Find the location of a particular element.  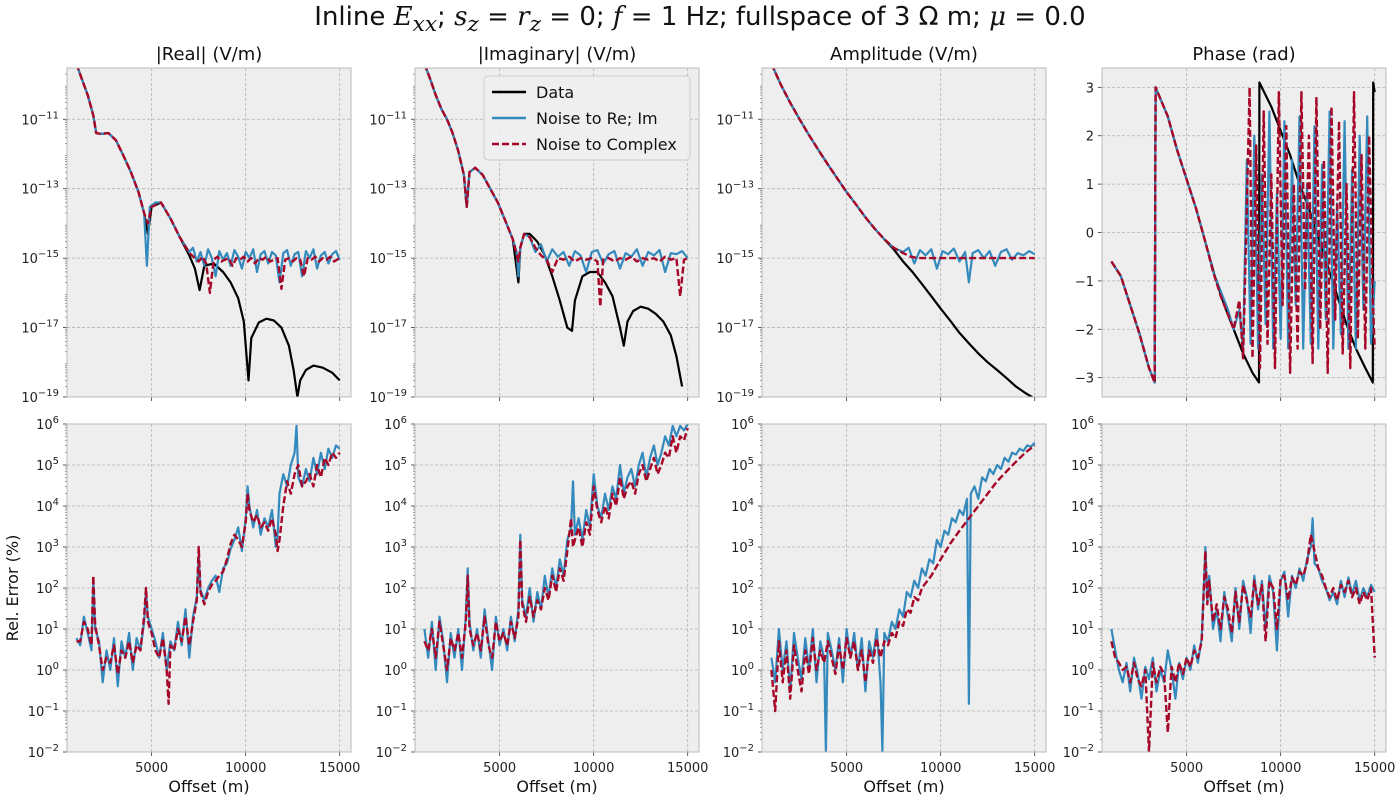

legend-label: Noise to Re; Im is located at coordinates (597, 118).